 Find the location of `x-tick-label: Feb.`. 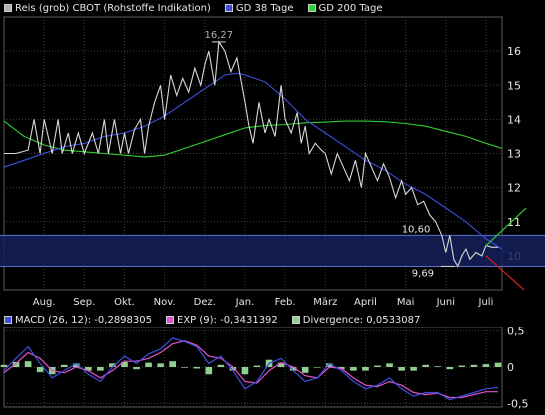

x-tick-label: Feb. is located at coordinates (285, 302).